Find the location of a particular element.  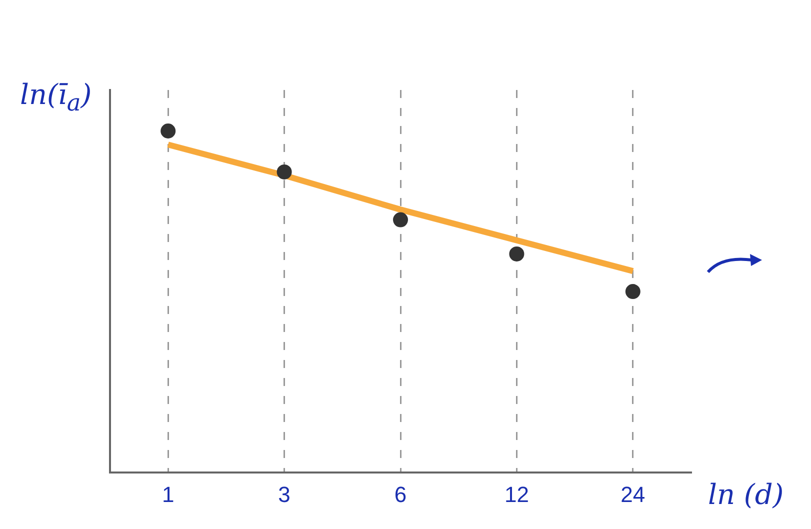

x-tick-label: 3 is located at coordinates (284, 494).